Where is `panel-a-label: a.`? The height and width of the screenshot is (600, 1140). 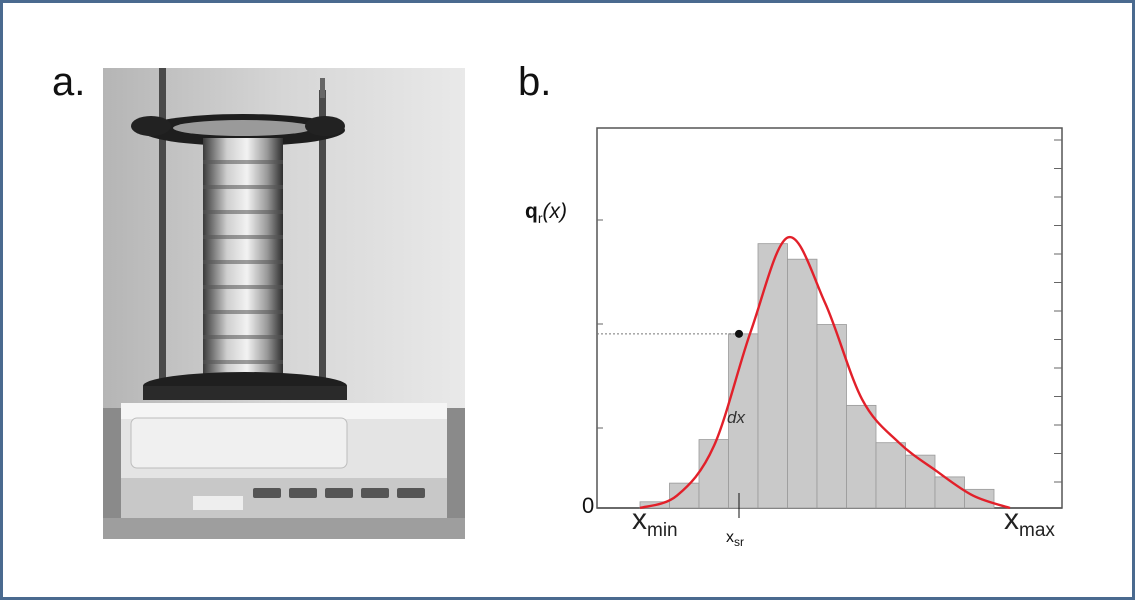 panel-a-label: a. is located at coordinates (69, 82).